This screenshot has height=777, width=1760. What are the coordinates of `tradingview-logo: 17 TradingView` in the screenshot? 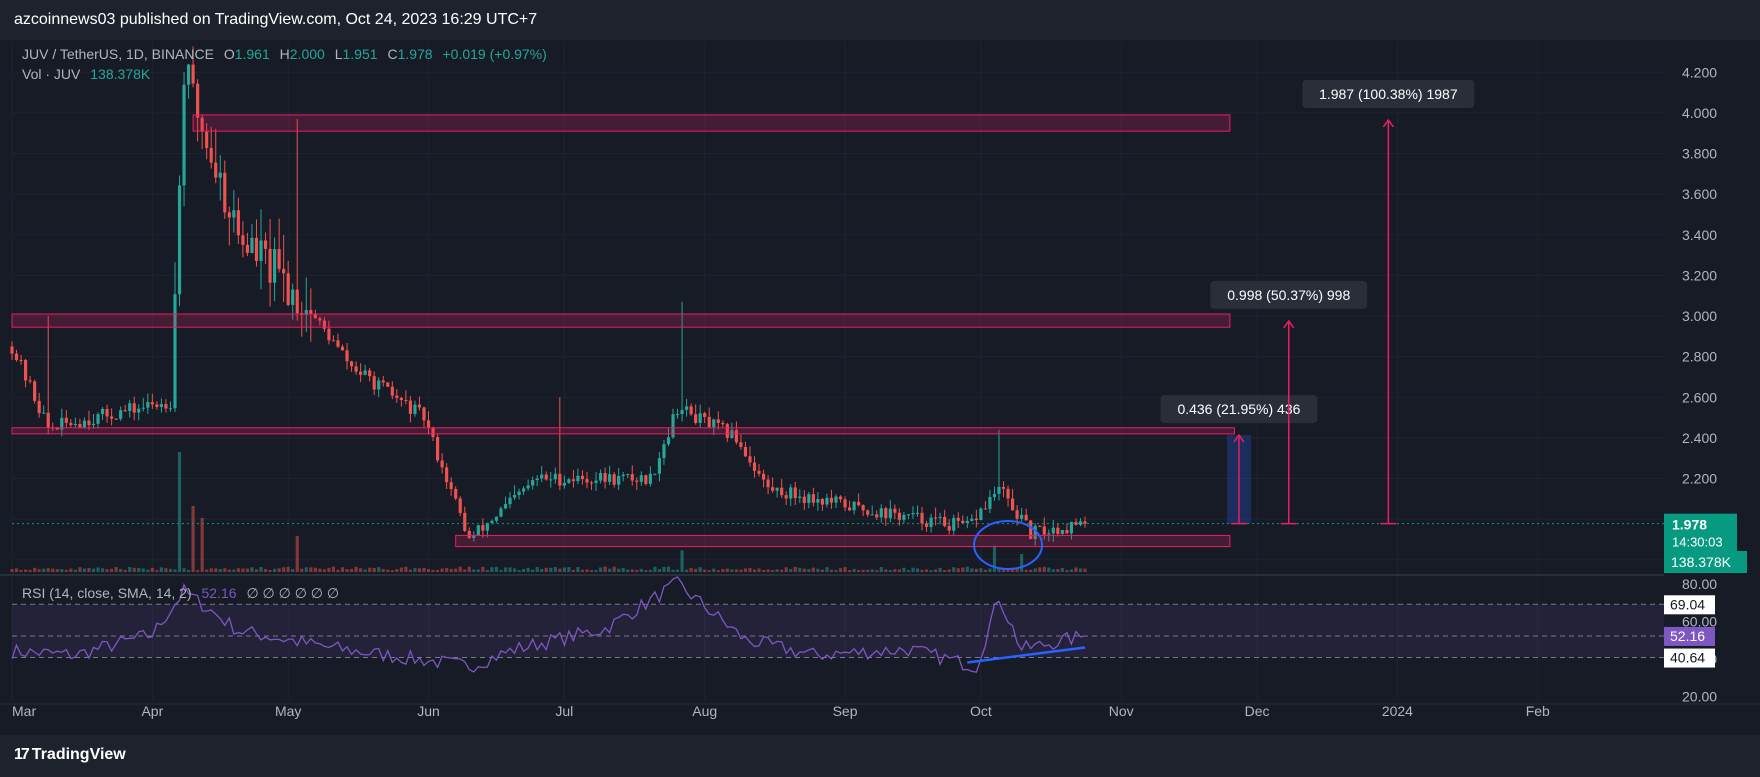 It's located at (70, 755).